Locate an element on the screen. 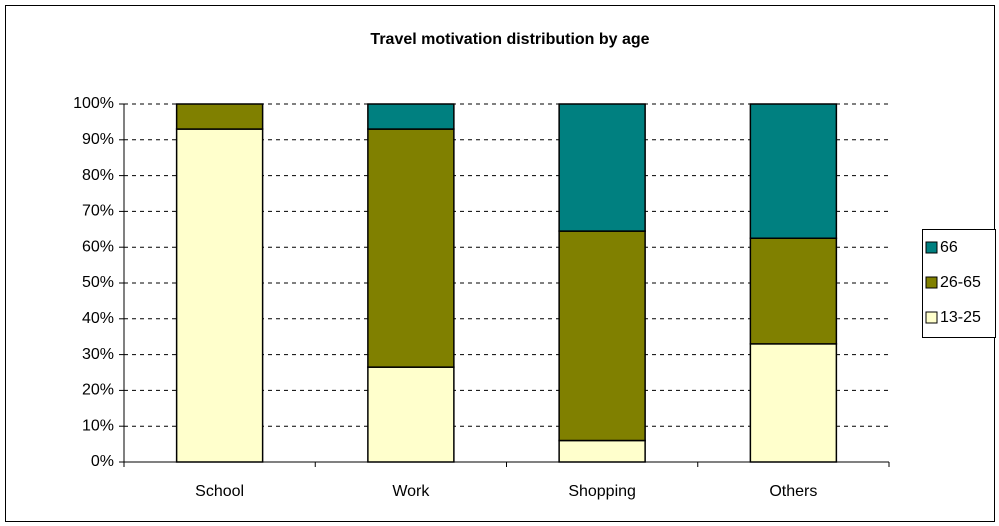 This screenshot has width=999, height=526. x-tick-label: Work is located at coordinates (411, 491).